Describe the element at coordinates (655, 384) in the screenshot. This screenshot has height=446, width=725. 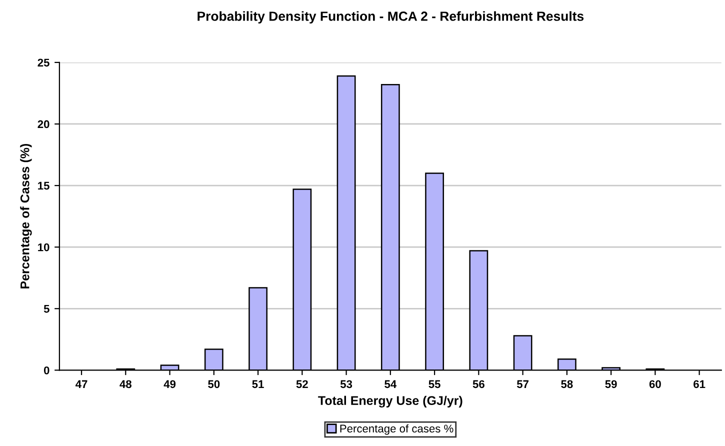
I see `x-tick-label: 60` at that location.